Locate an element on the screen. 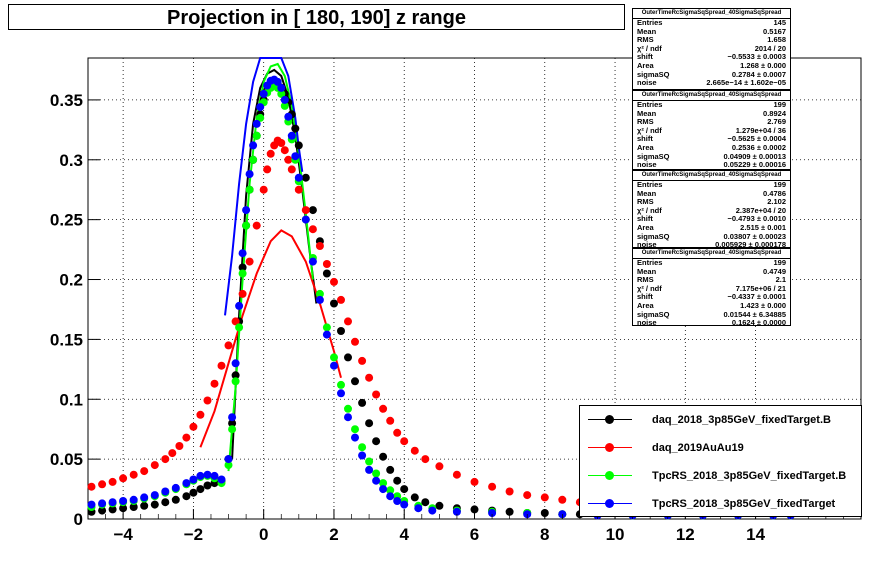  y-tick-label: 0.35 is located at coordinates (66, 100).